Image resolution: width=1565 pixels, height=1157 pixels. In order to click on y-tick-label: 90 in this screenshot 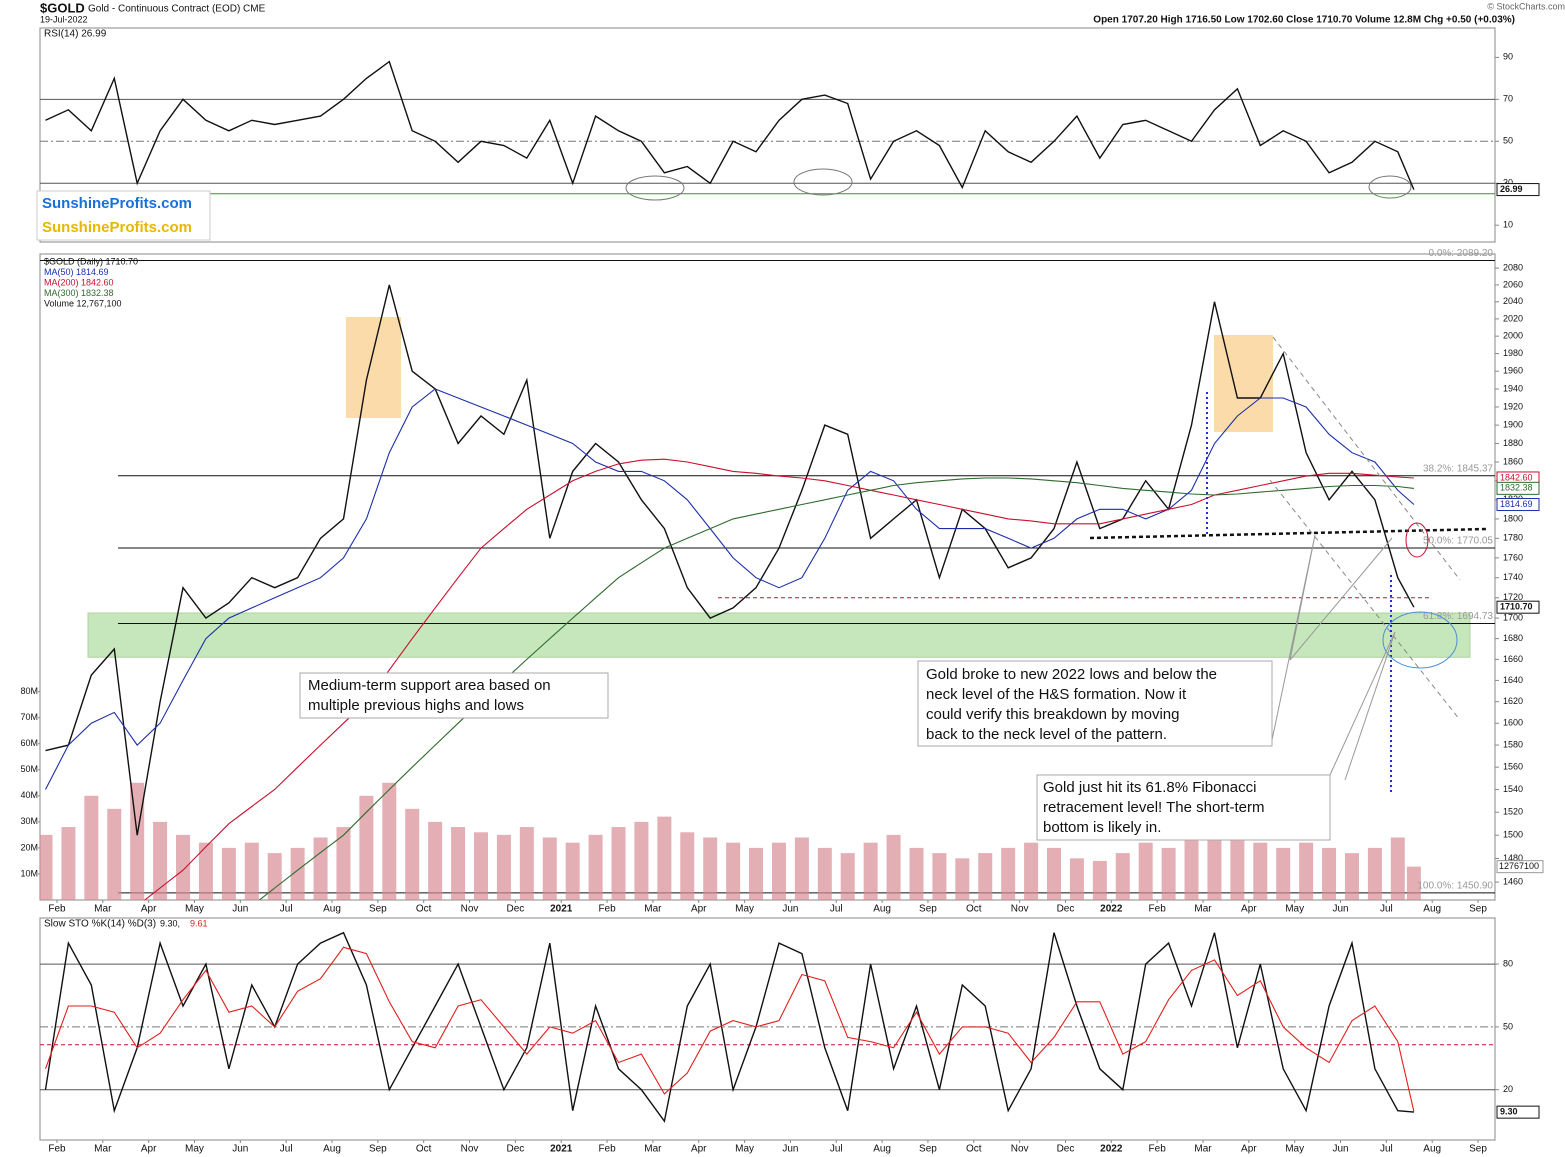, I will do `click(1508, 57)`.